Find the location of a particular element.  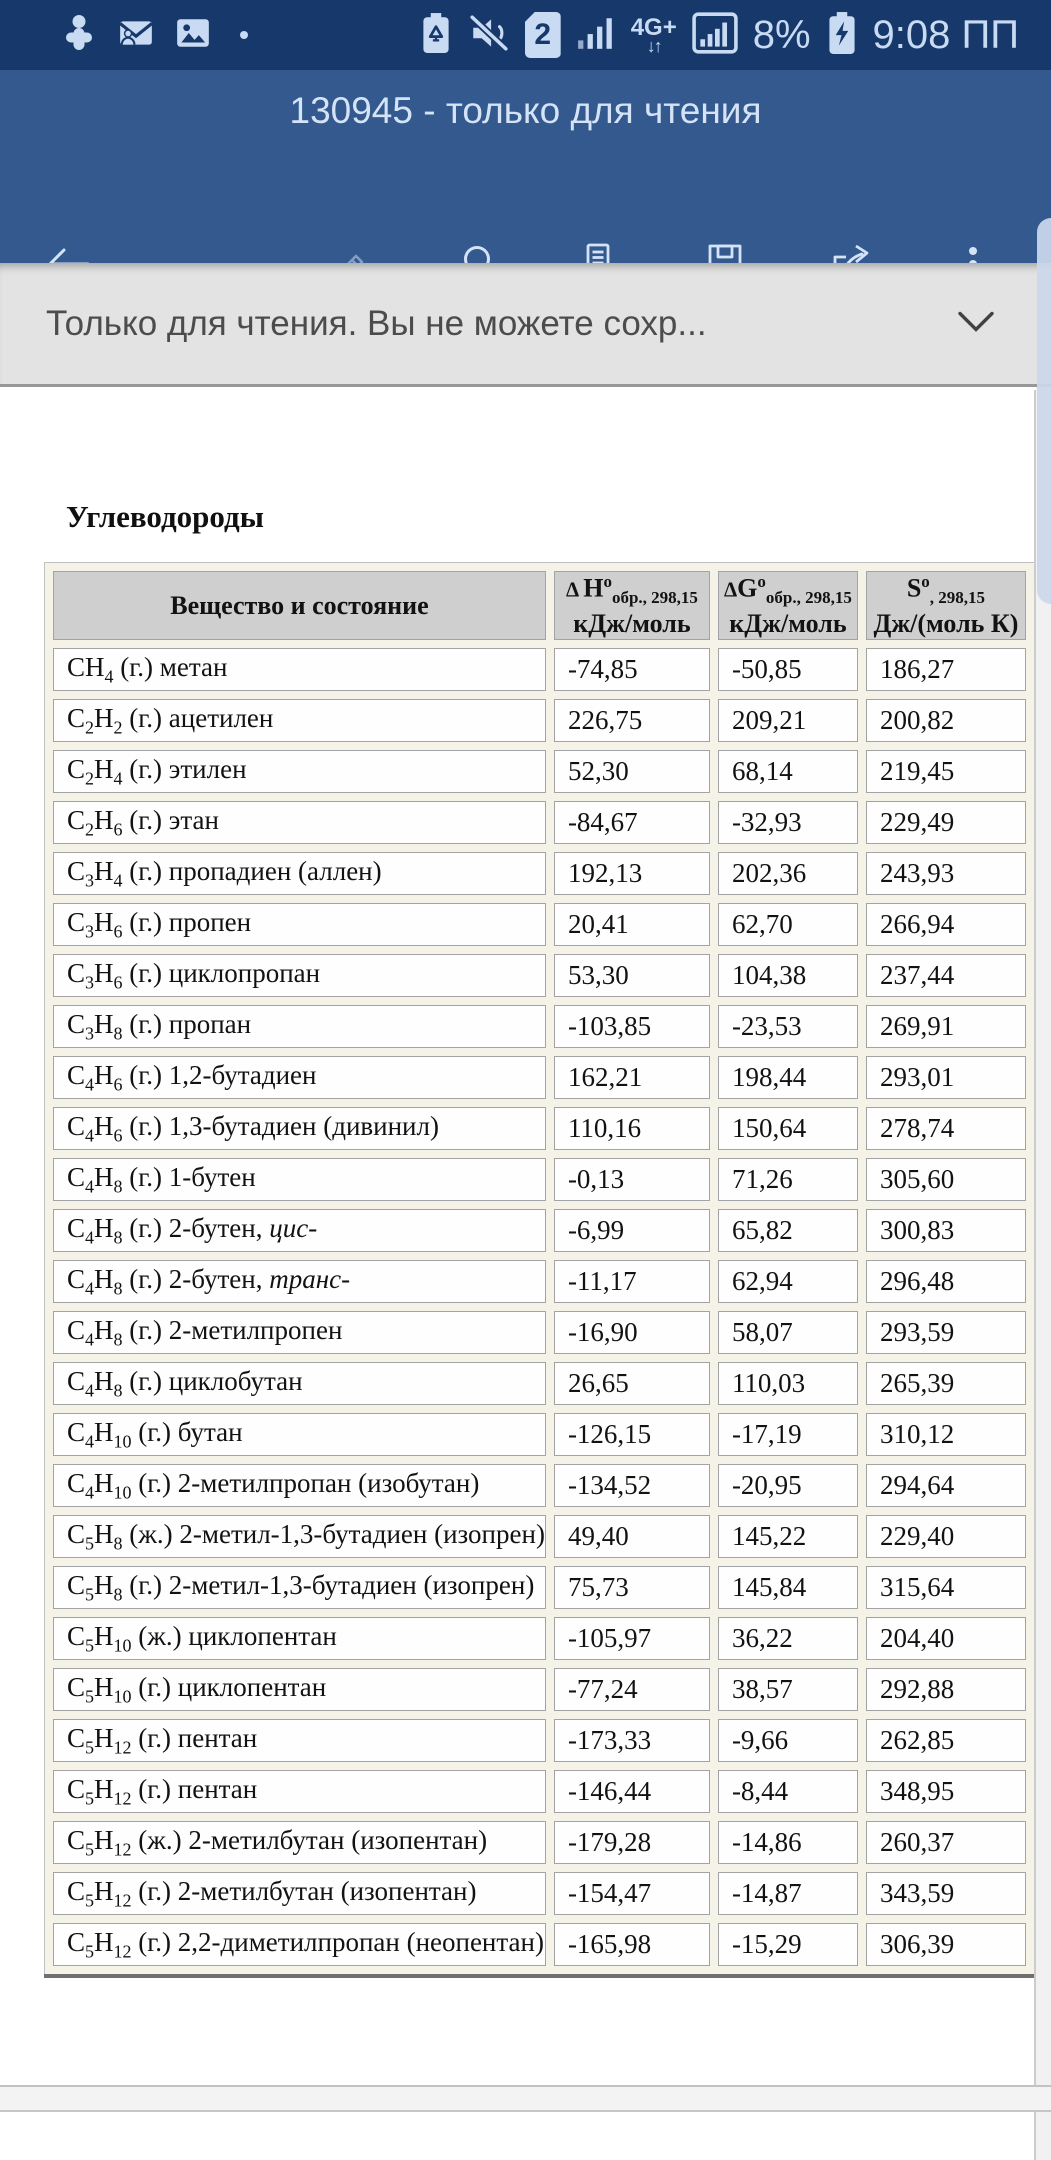

gibbs-cell: 62,70 is located at coordinates (787, 925).